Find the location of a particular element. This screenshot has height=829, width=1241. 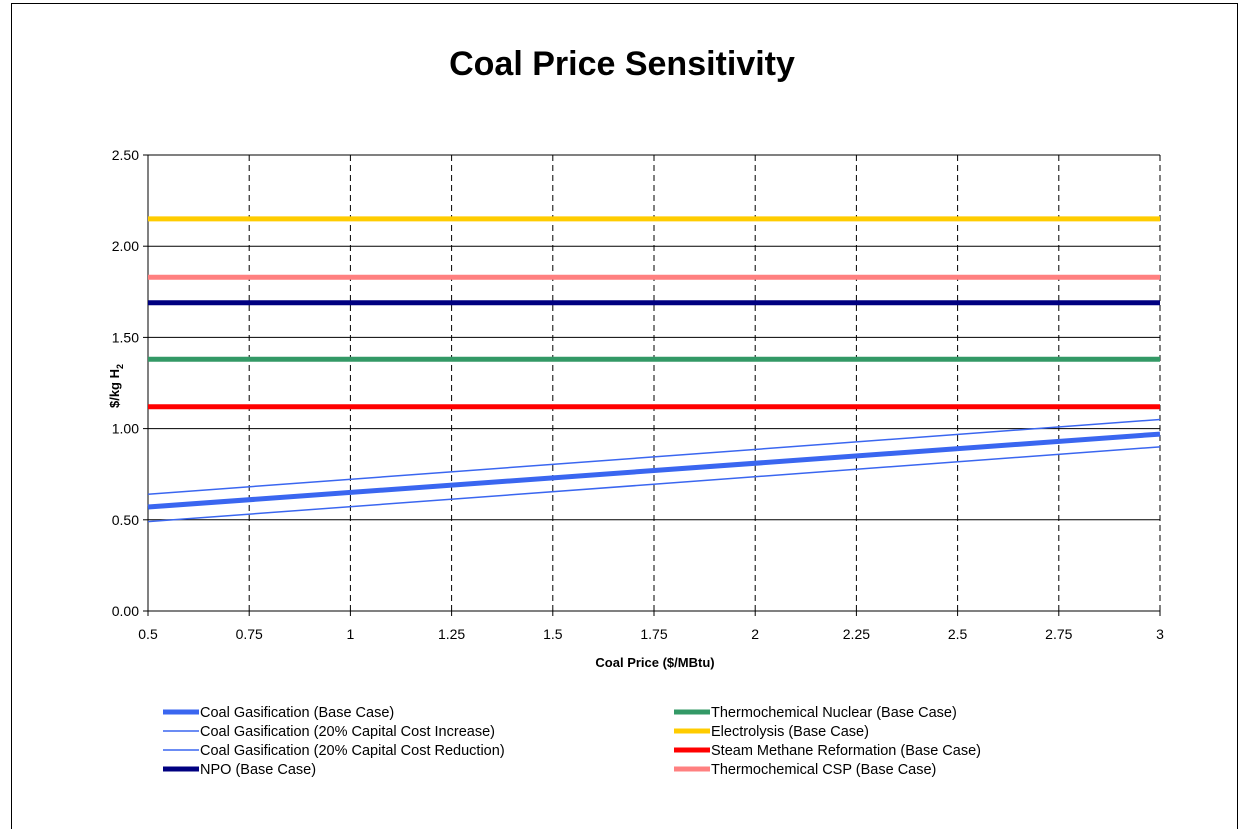

legend-label: Steam Methane Reformation (Base Case) is located at coordinates (846, 751).